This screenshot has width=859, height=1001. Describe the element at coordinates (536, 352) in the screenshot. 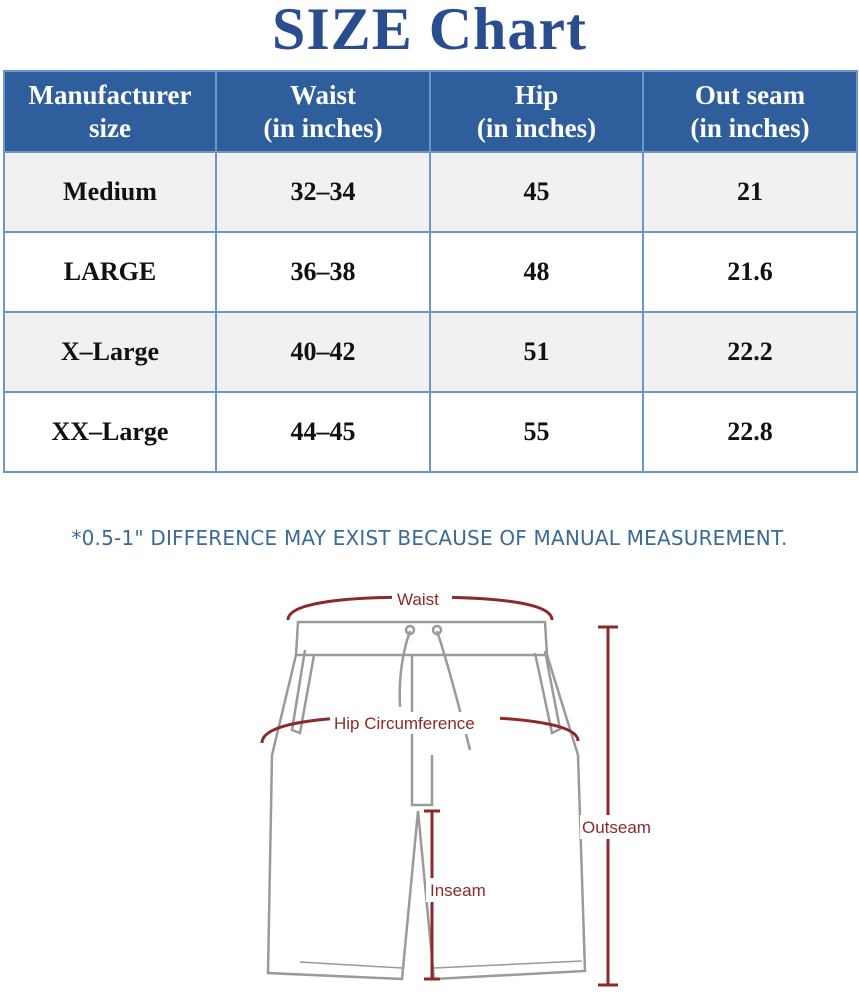

I see `cell-hip: 51` at that location.